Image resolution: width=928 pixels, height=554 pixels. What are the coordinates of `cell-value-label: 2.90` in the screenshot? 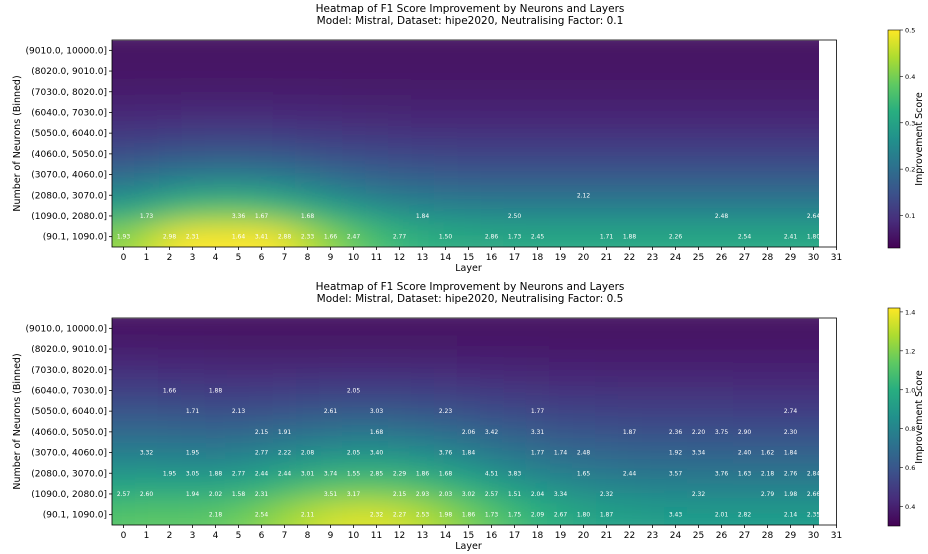 It's located at (745, 432).